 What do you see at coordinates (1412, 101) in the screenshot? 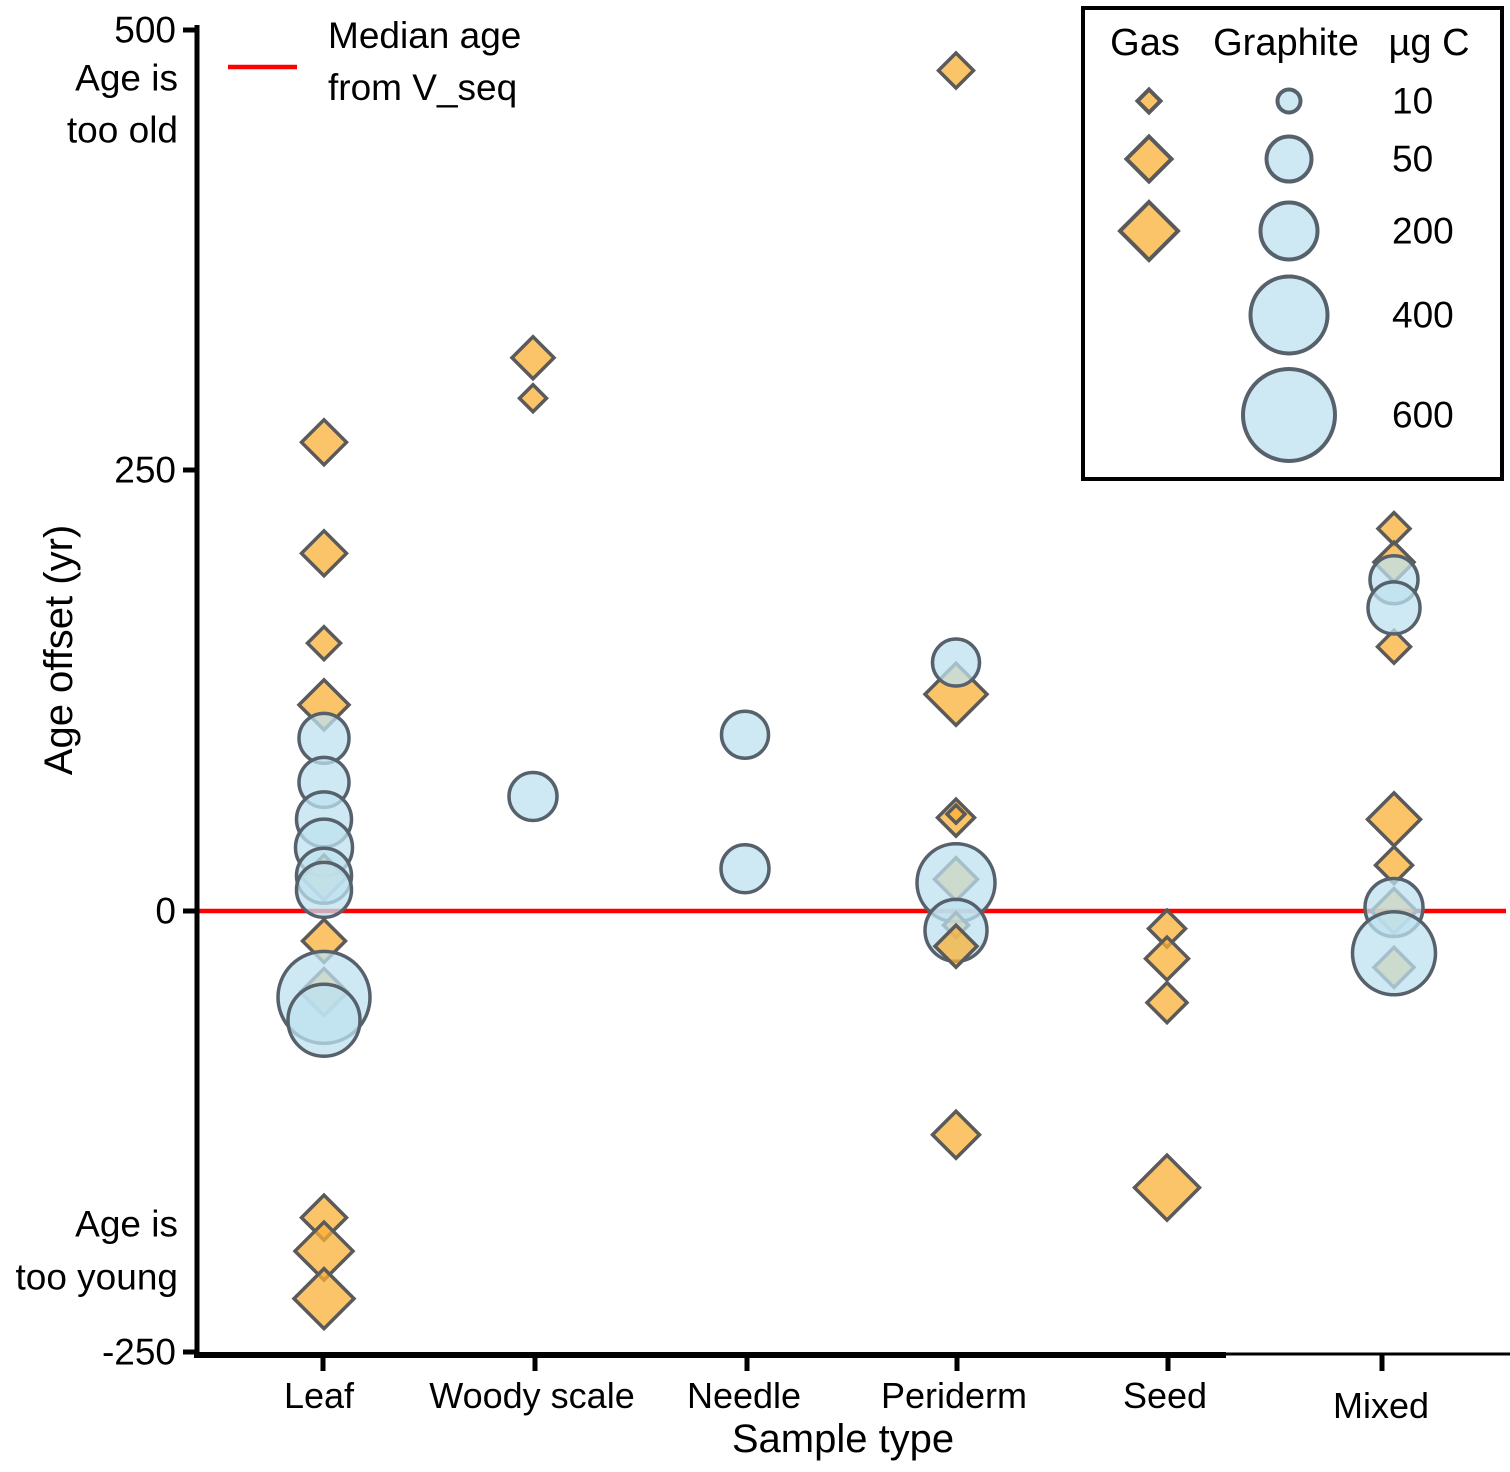
I see `legend-size-10: 10` at bounding box center [1412, 101].